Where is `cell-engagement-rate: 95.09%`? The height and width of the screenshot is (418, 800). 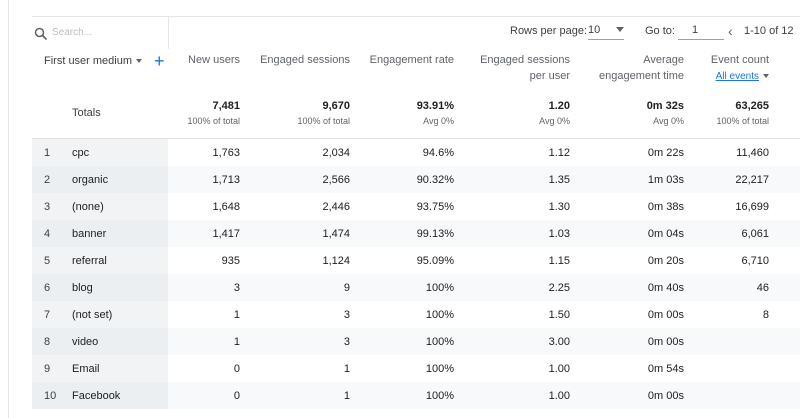
cell-engagement-rate: 95.09% is located at coordinates (435, 261).